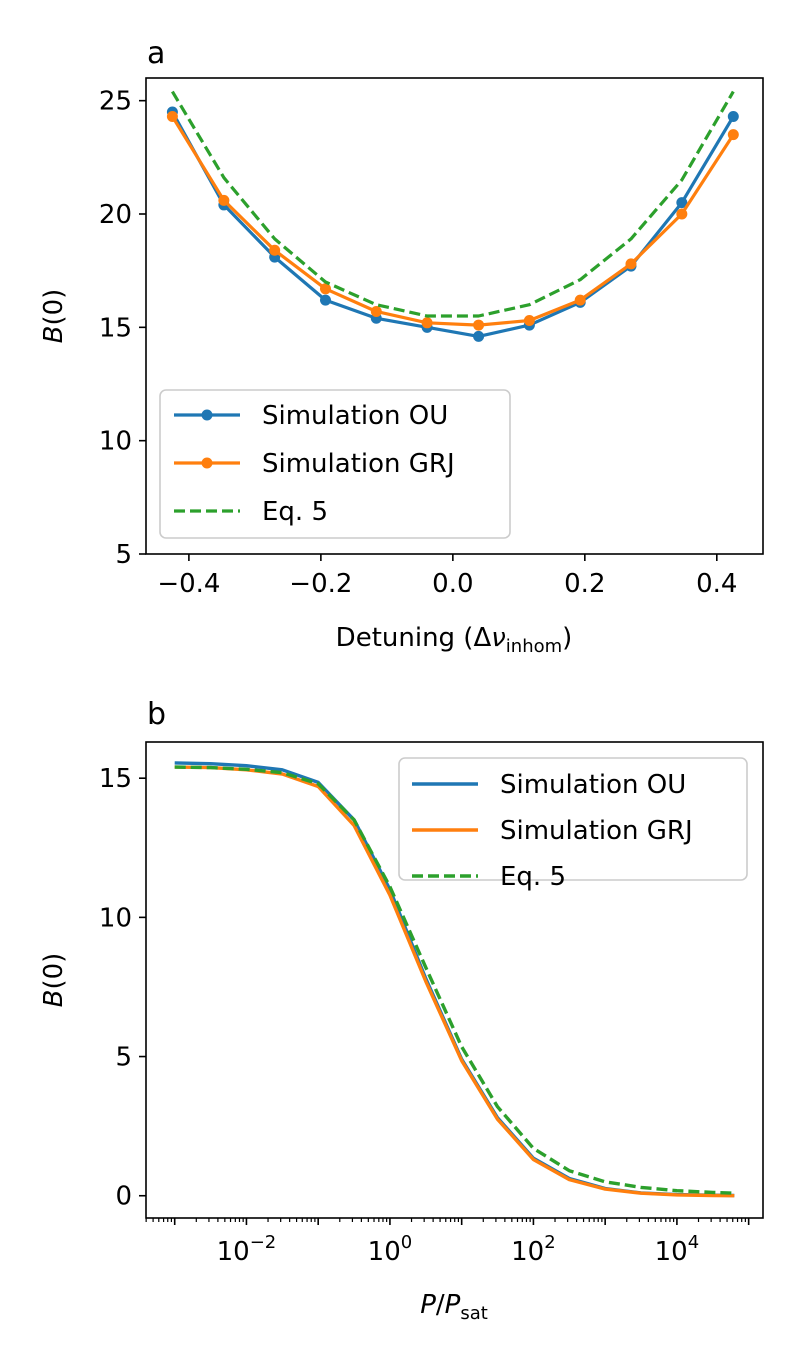 The width and height of the screenshot is (797, 1367). Describe the element at coordinates (123, 555) in the screenshot. I see `panel-a-y-tick-label: 5` at that location.